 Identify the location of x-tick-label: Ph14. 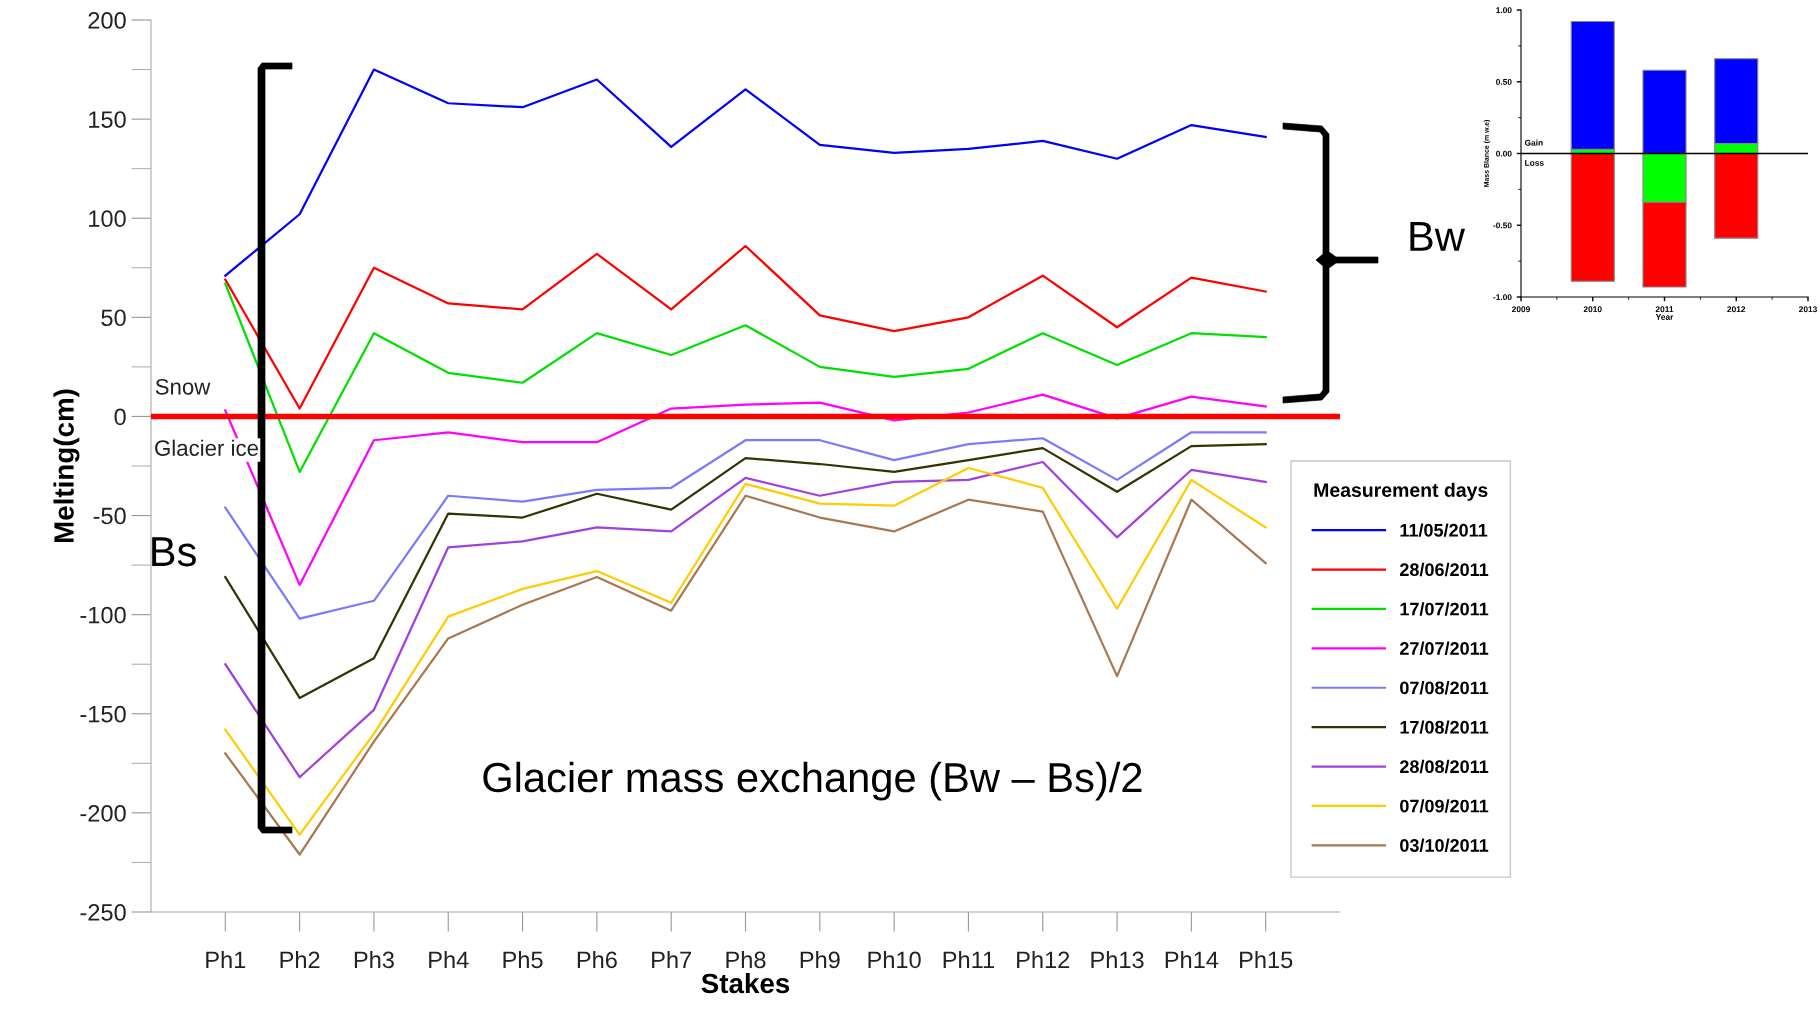
(1192, 959).